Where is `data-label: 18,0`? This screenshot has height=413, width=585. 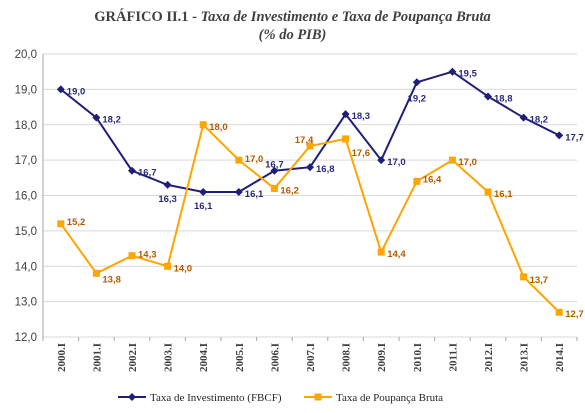 data-label: 18,0 is located at coordinates (218, 127).